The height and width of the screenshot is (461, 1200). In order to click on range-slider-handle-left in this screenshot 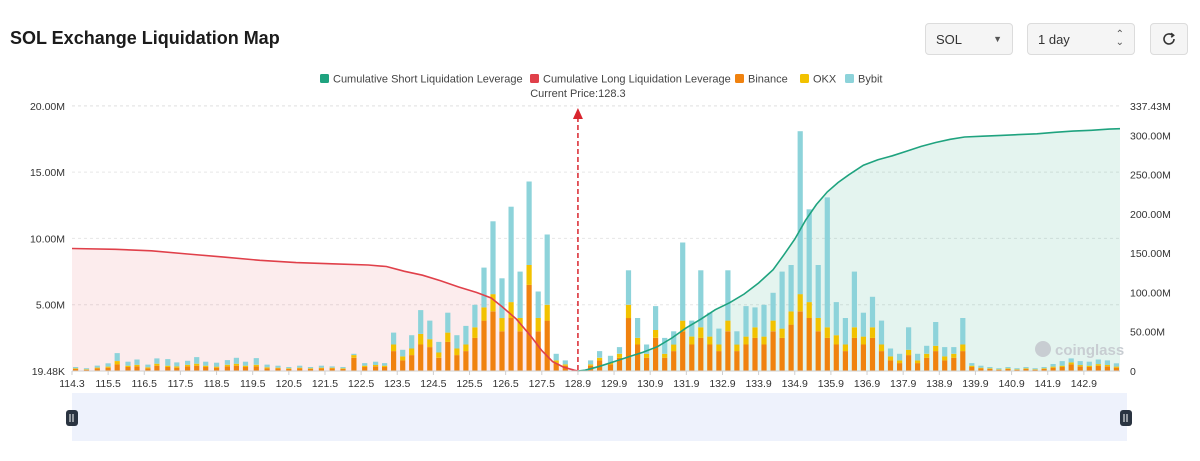, I will do `click(72, 418)`.